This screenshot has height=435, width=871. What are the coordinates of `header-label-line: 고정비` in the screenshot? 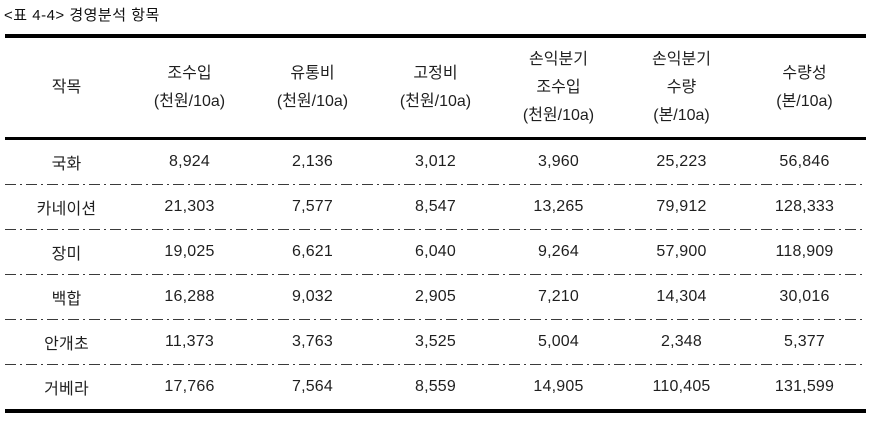 It's located at (435, 73).